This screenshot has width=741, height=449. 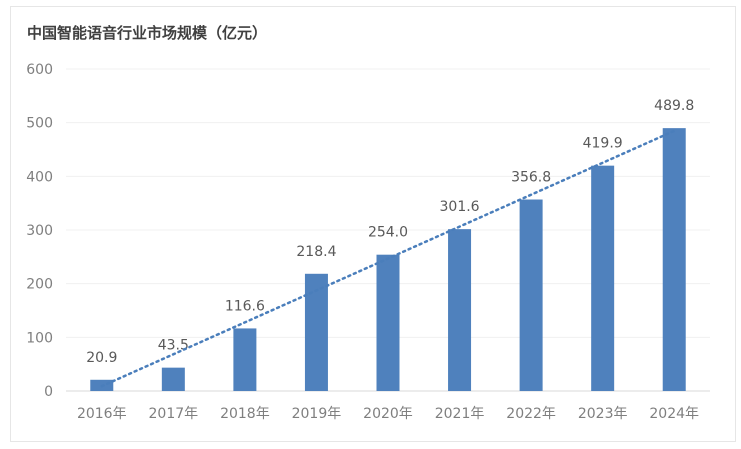 What do you see at coordinates (316, 252) in the screenshot?
I see `data-label: 218.4` at bounding box center [316, 252].